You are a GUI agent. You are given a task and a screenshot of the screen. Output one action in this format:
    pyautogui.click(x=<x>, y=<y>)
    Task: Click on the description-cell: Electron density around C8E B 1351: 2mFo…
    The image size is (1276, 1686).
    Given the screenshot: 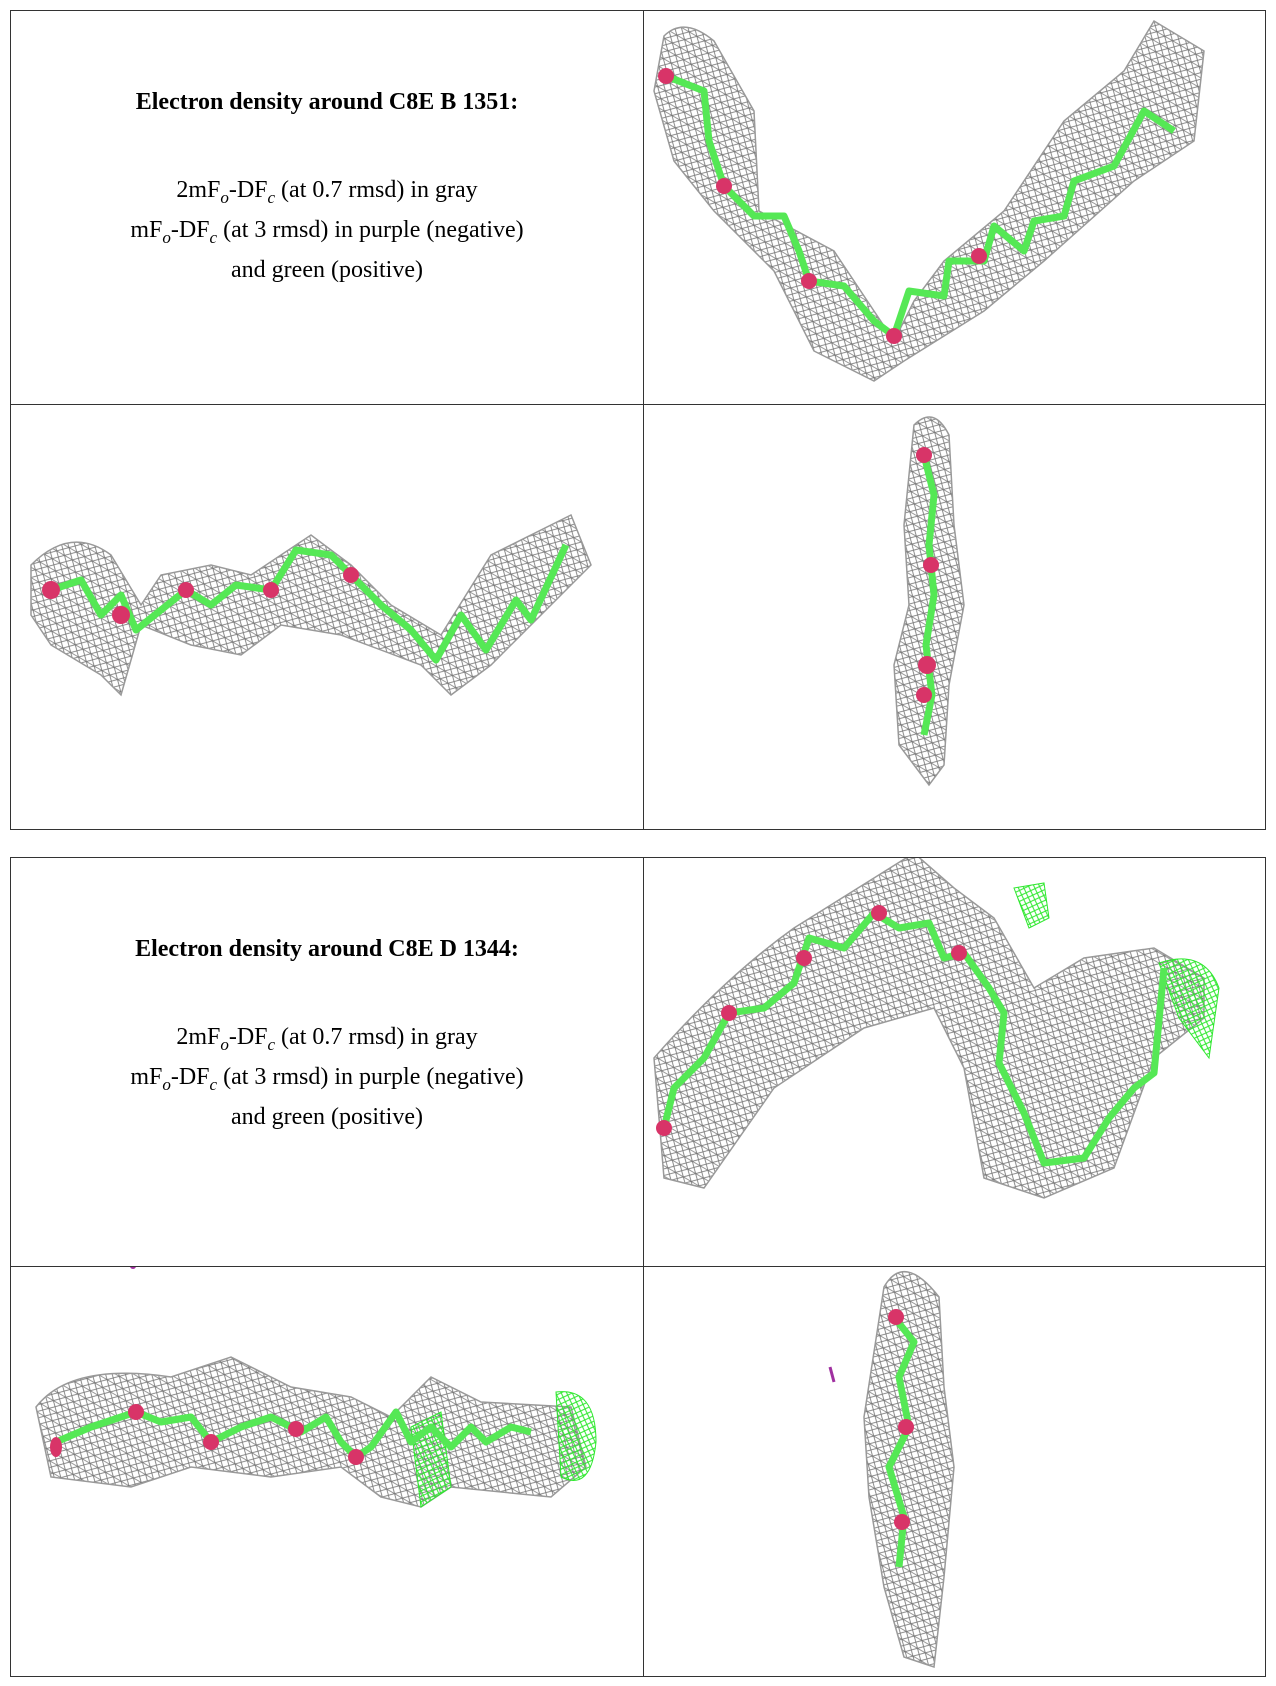 What is the action you would take?
    pyautogui.click(x=327, y=207)
    